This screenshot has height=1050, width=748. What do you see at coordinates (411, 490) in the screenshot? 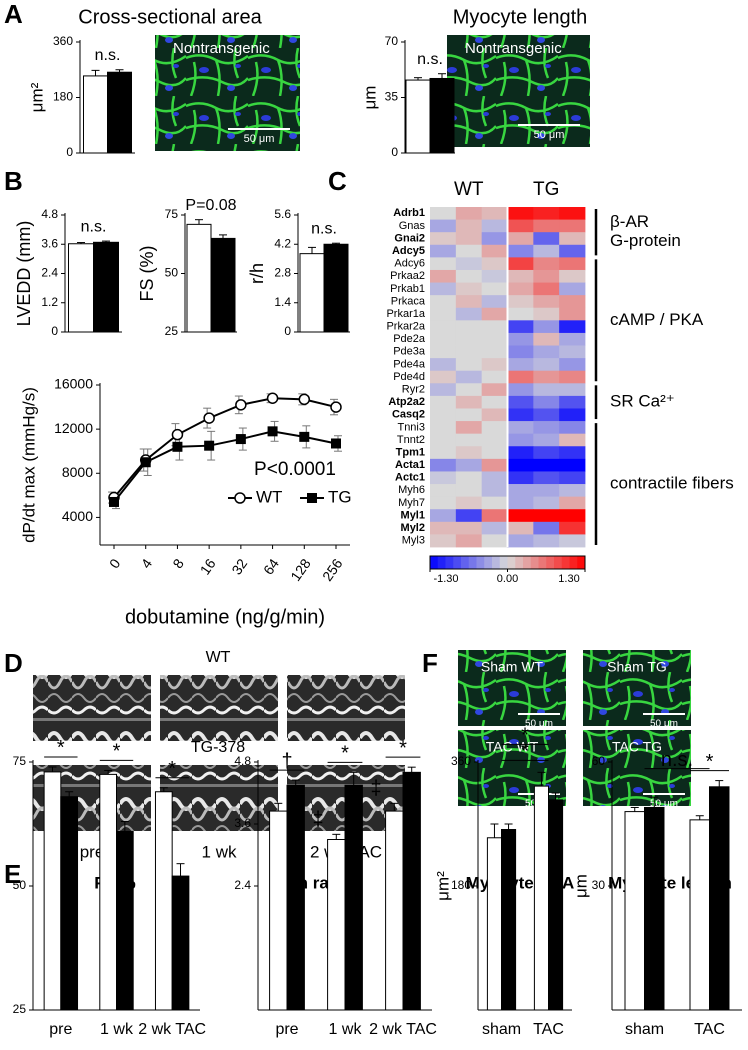
I see `gene-label: Myh6` at bounding box center [411, 490].